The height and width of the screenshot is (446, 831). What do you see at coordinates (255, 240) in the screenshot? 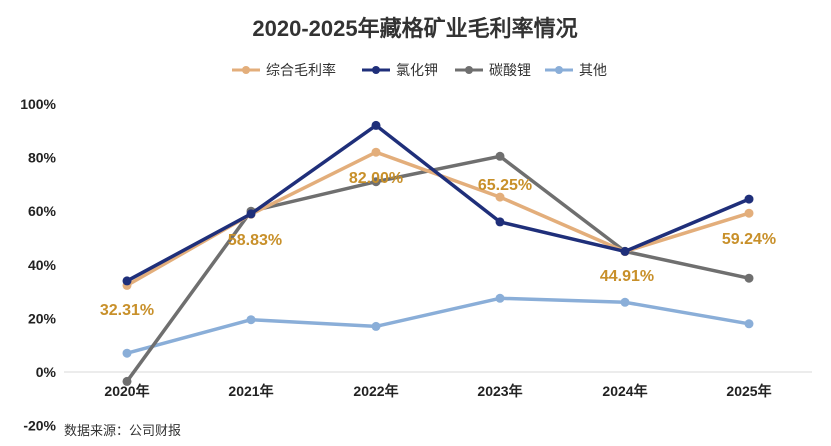
I see `data-label: 58.83%` at bounding box center [255, 240].